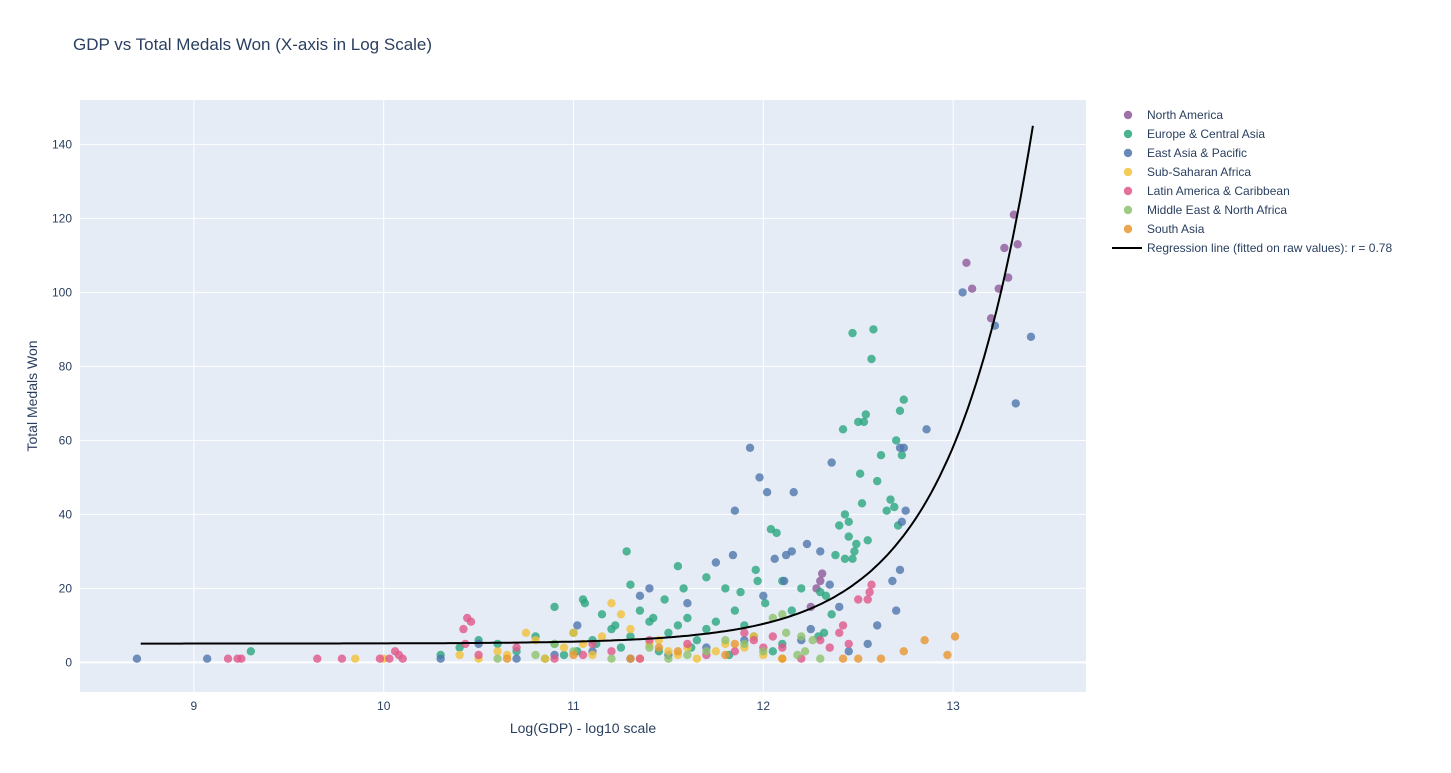 The width and height of the screenshot is (1451, 773). Describe the element at coordinates (1164, 229) in the screenshot. I see `legend-item-south-asia: South Asia` at that location.